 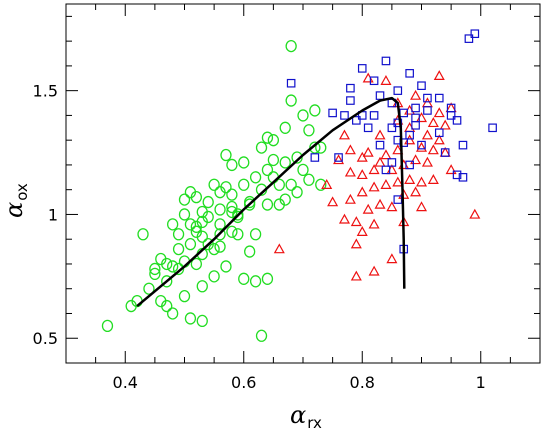 What do you see at coordinates (481, 382) in the screenshot?
I see `x-tick-label: 1` at bounding box center [481, 382].